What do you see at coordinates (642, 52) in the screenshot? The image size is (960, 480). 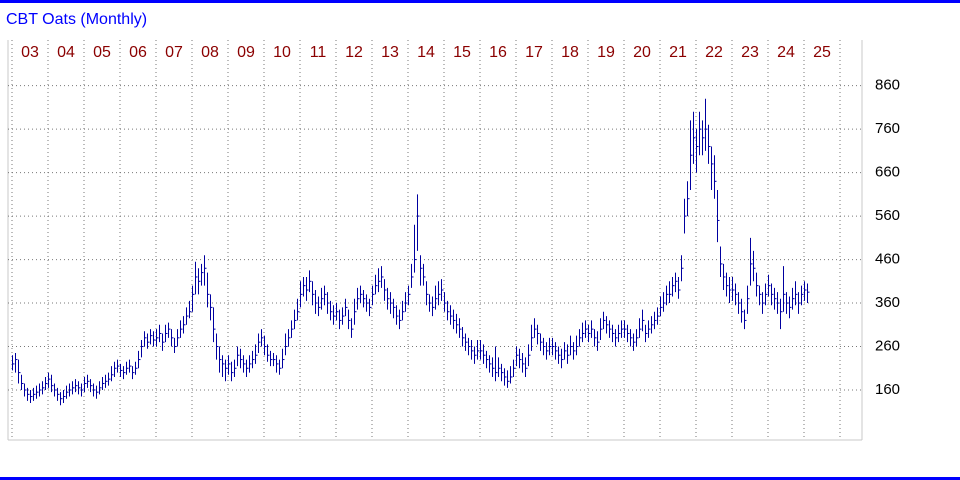 I see `year-label: 20` at bounding box center [642, 52].